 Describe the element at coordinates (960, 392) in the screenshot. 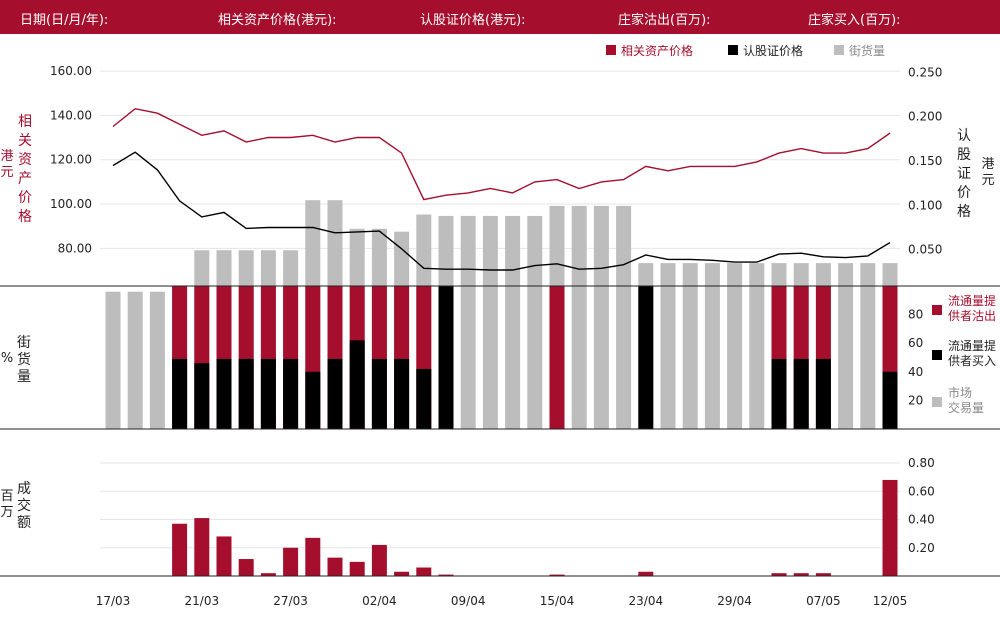

I see `hold-legend-label: 市场` at that location.